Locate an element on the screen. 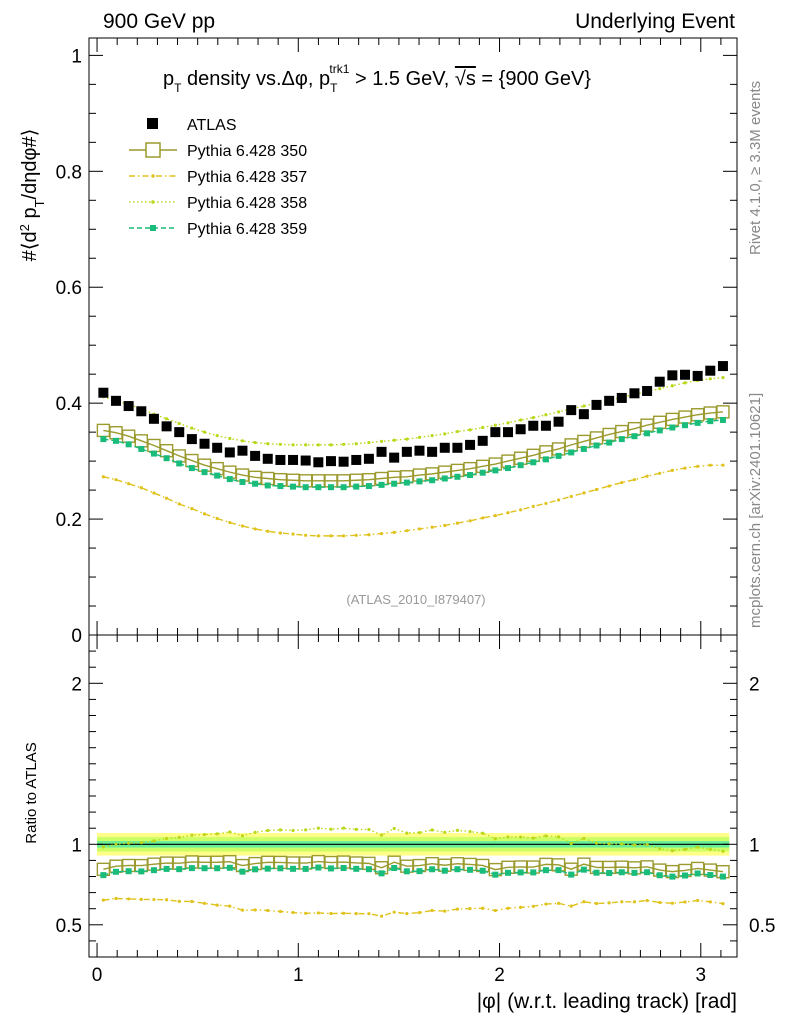  main-series-3-line is located at coordinates (413, 411).